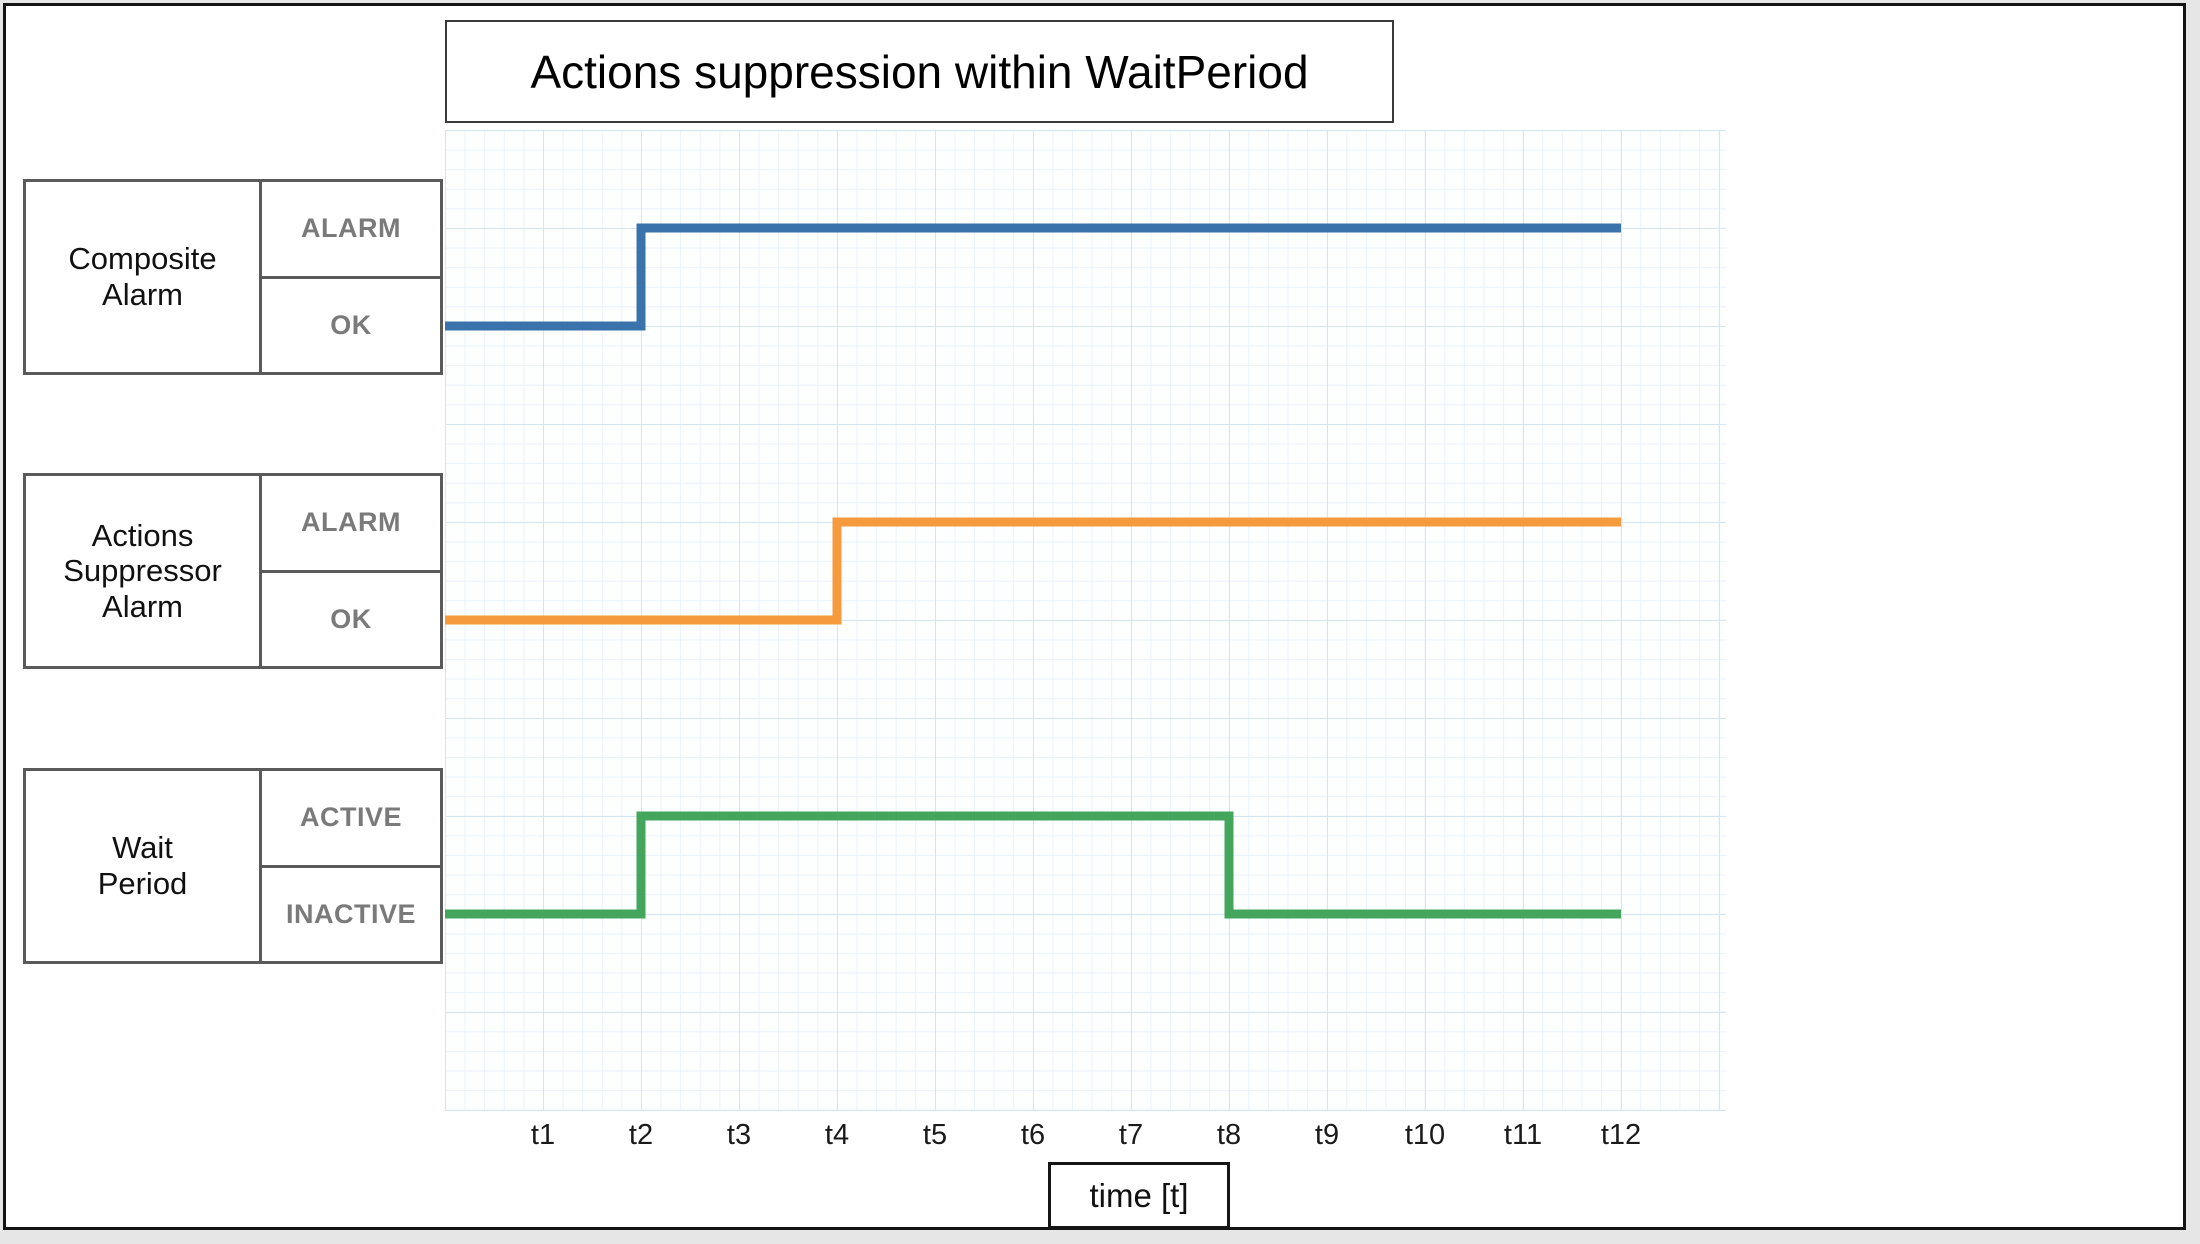  I want to click on legend-actions-suppressor-alarm: Actions Suppressor Alarm ALARM OK, so click(233, 571).